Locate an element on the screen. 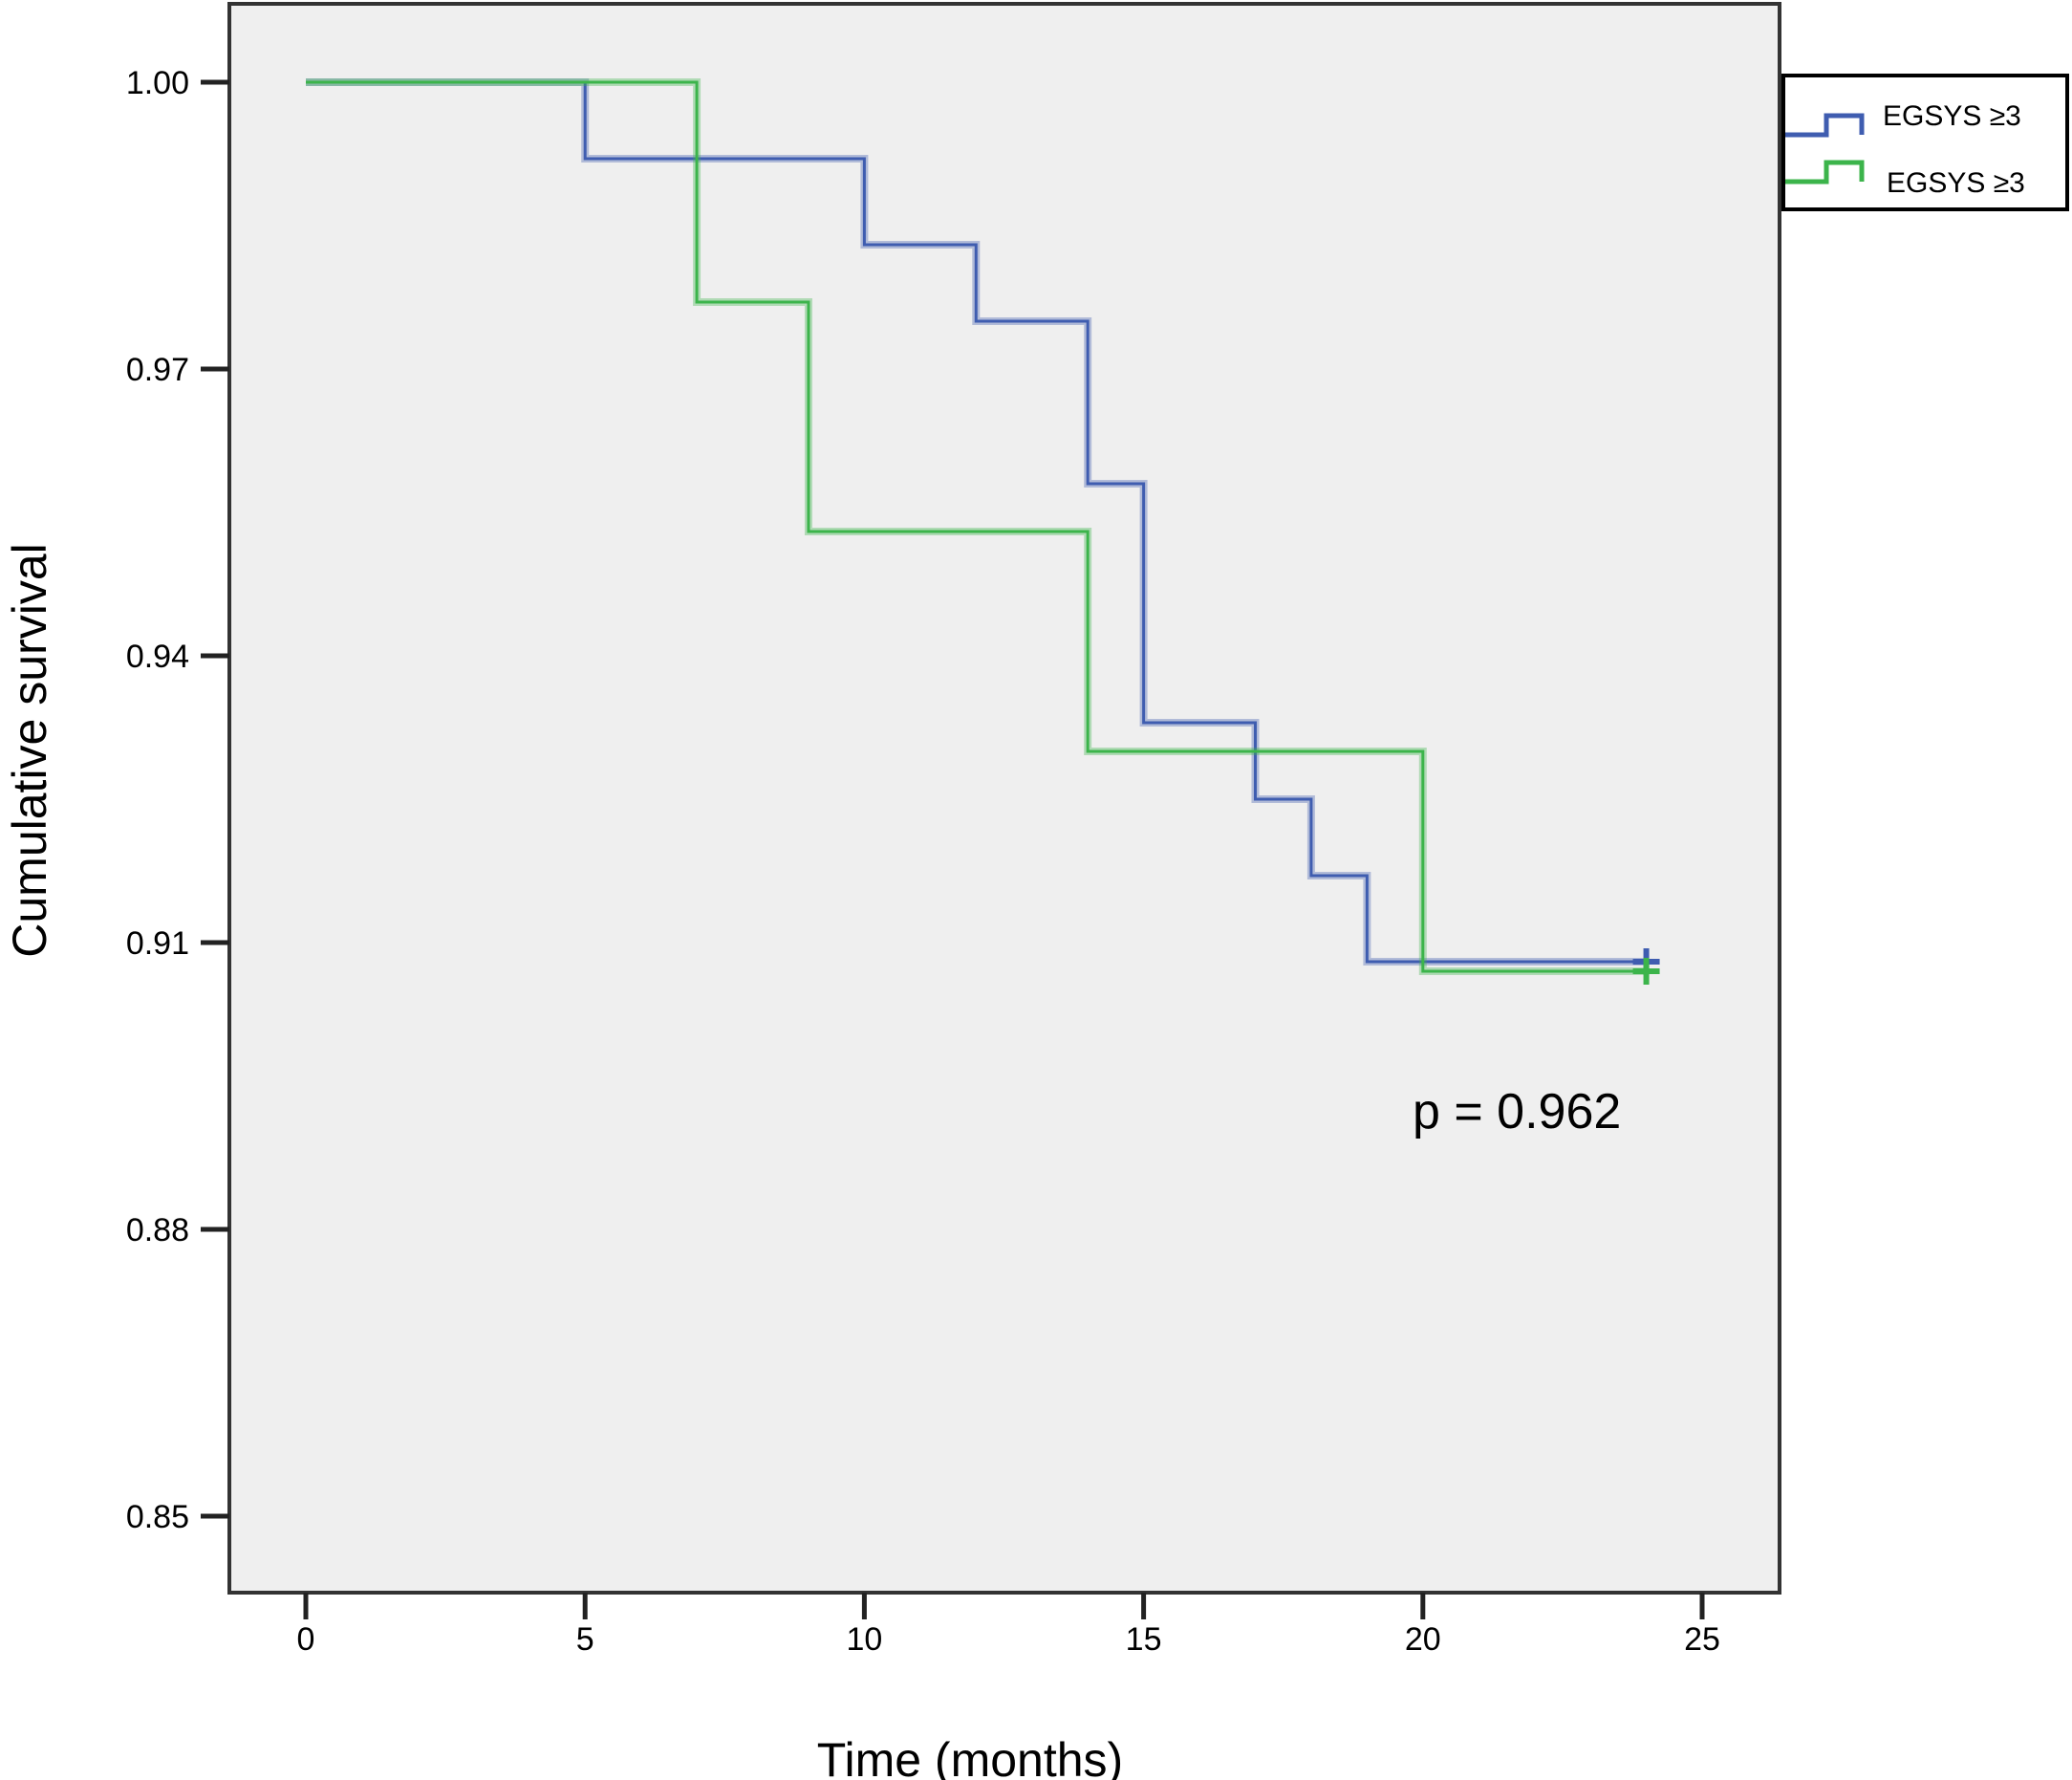 The height and width of the screenshot is (1780, 2072). x-tick-label: 5 is located at coordinates (585, 1639).